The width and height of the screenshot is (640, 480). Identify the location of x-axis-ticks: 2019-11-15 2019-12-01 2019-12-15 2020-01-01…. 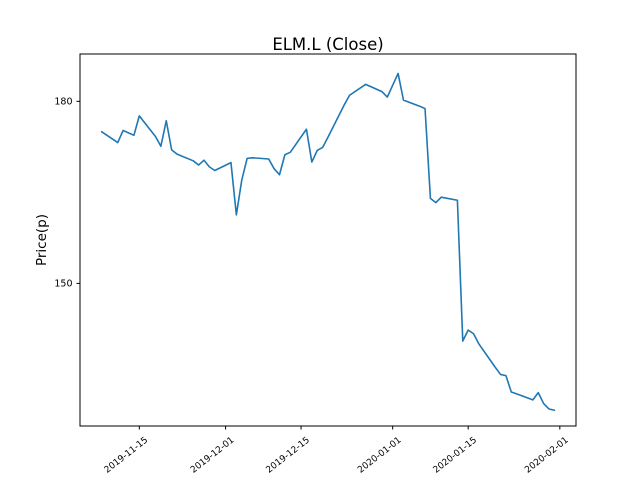
(337, 451).